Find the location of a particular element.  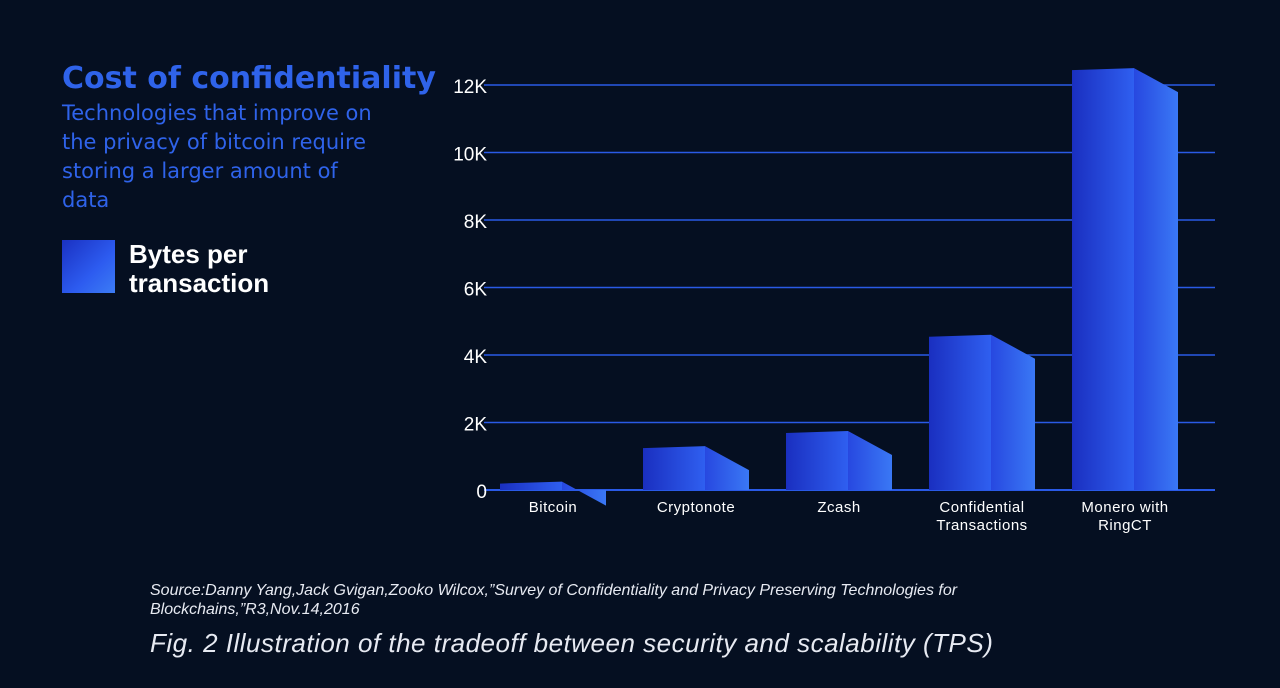

x-tick-label: Transactions is located at coordinates (981, 525).